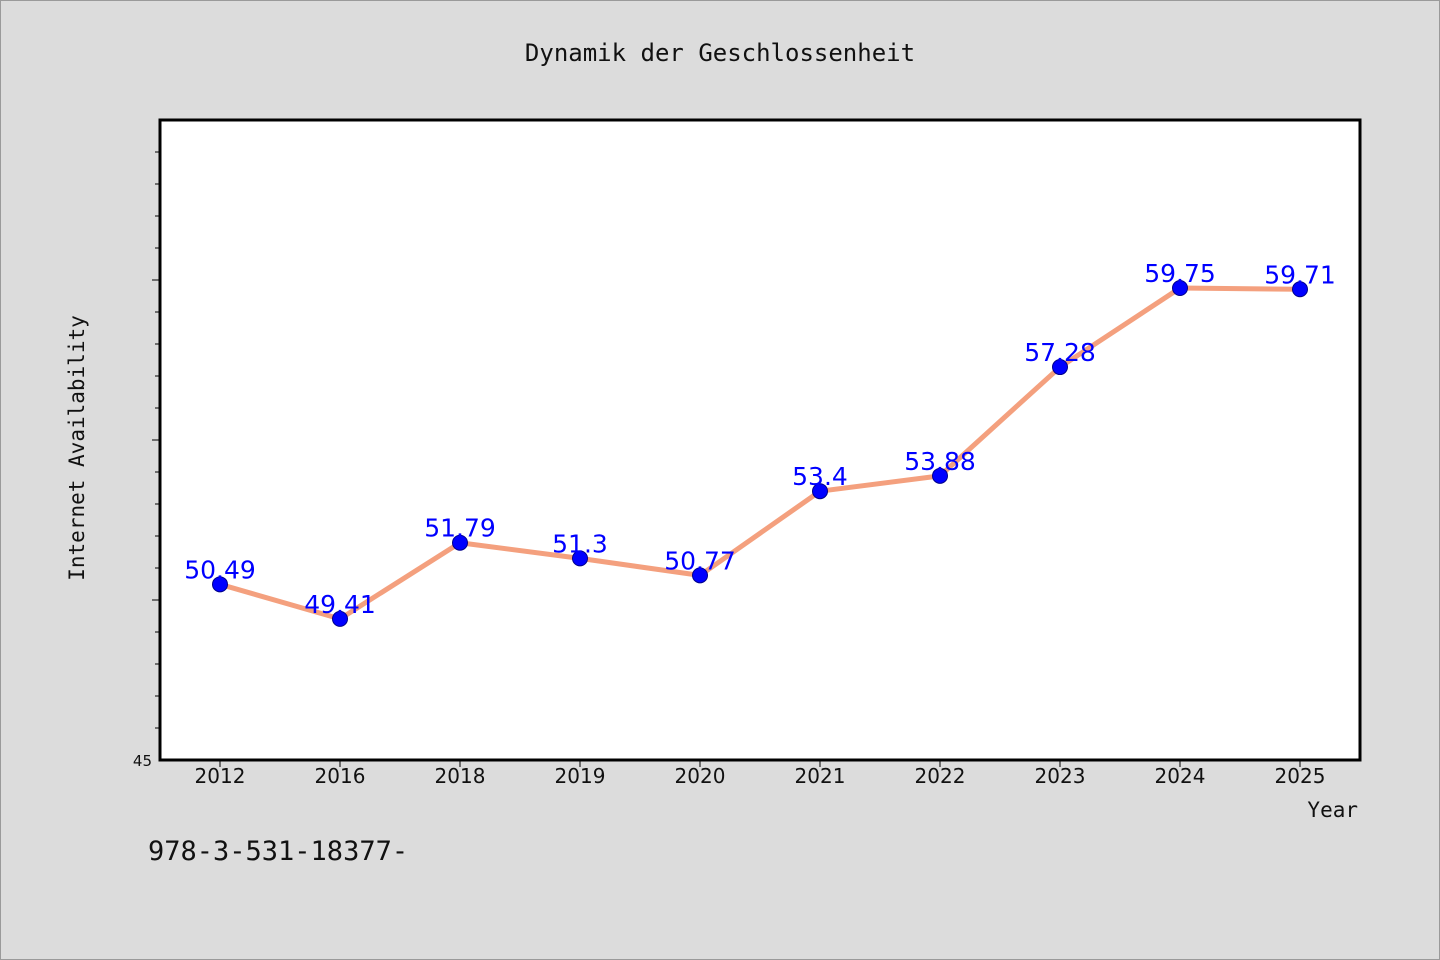 This screenshot has height=960, width=1440. I want to click on data-label: 50.49, so click(220, 569).